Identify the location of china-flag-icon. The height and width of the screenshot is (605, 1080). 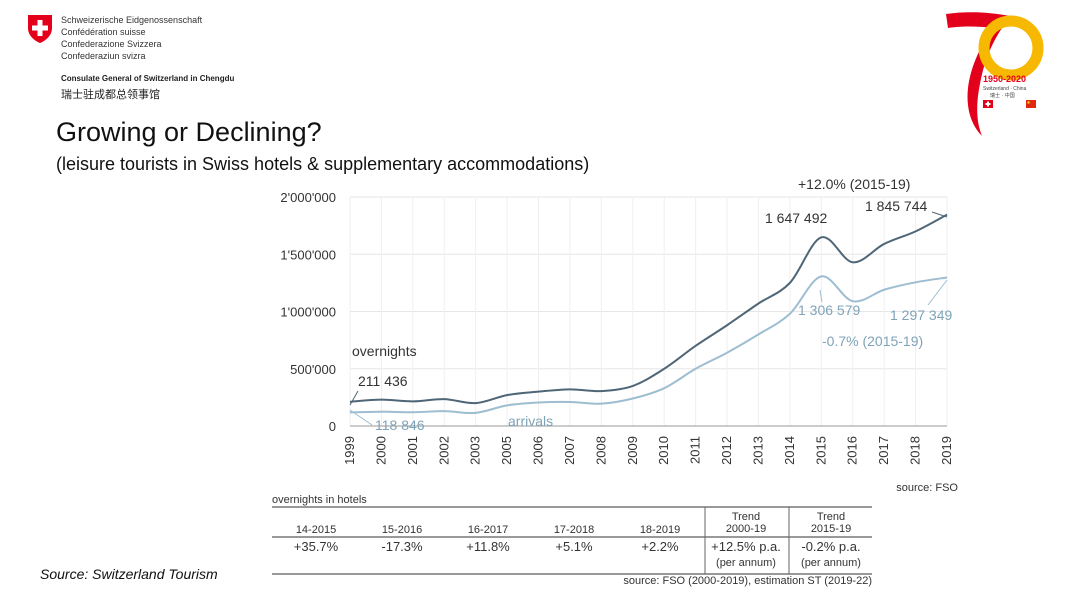
(1031, 104).